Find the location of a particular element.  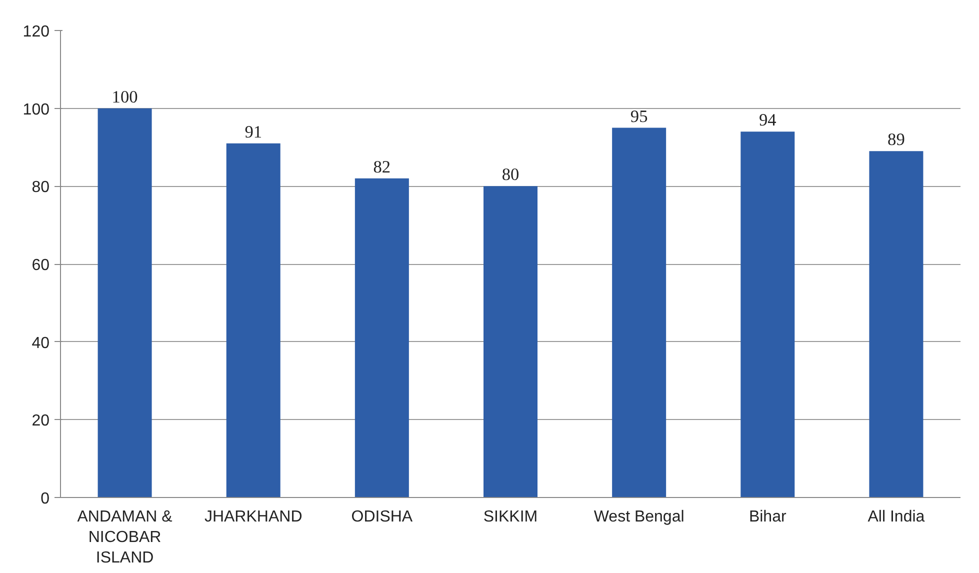

x-tick-label: ODISHA is located at coordinates (382, 517).